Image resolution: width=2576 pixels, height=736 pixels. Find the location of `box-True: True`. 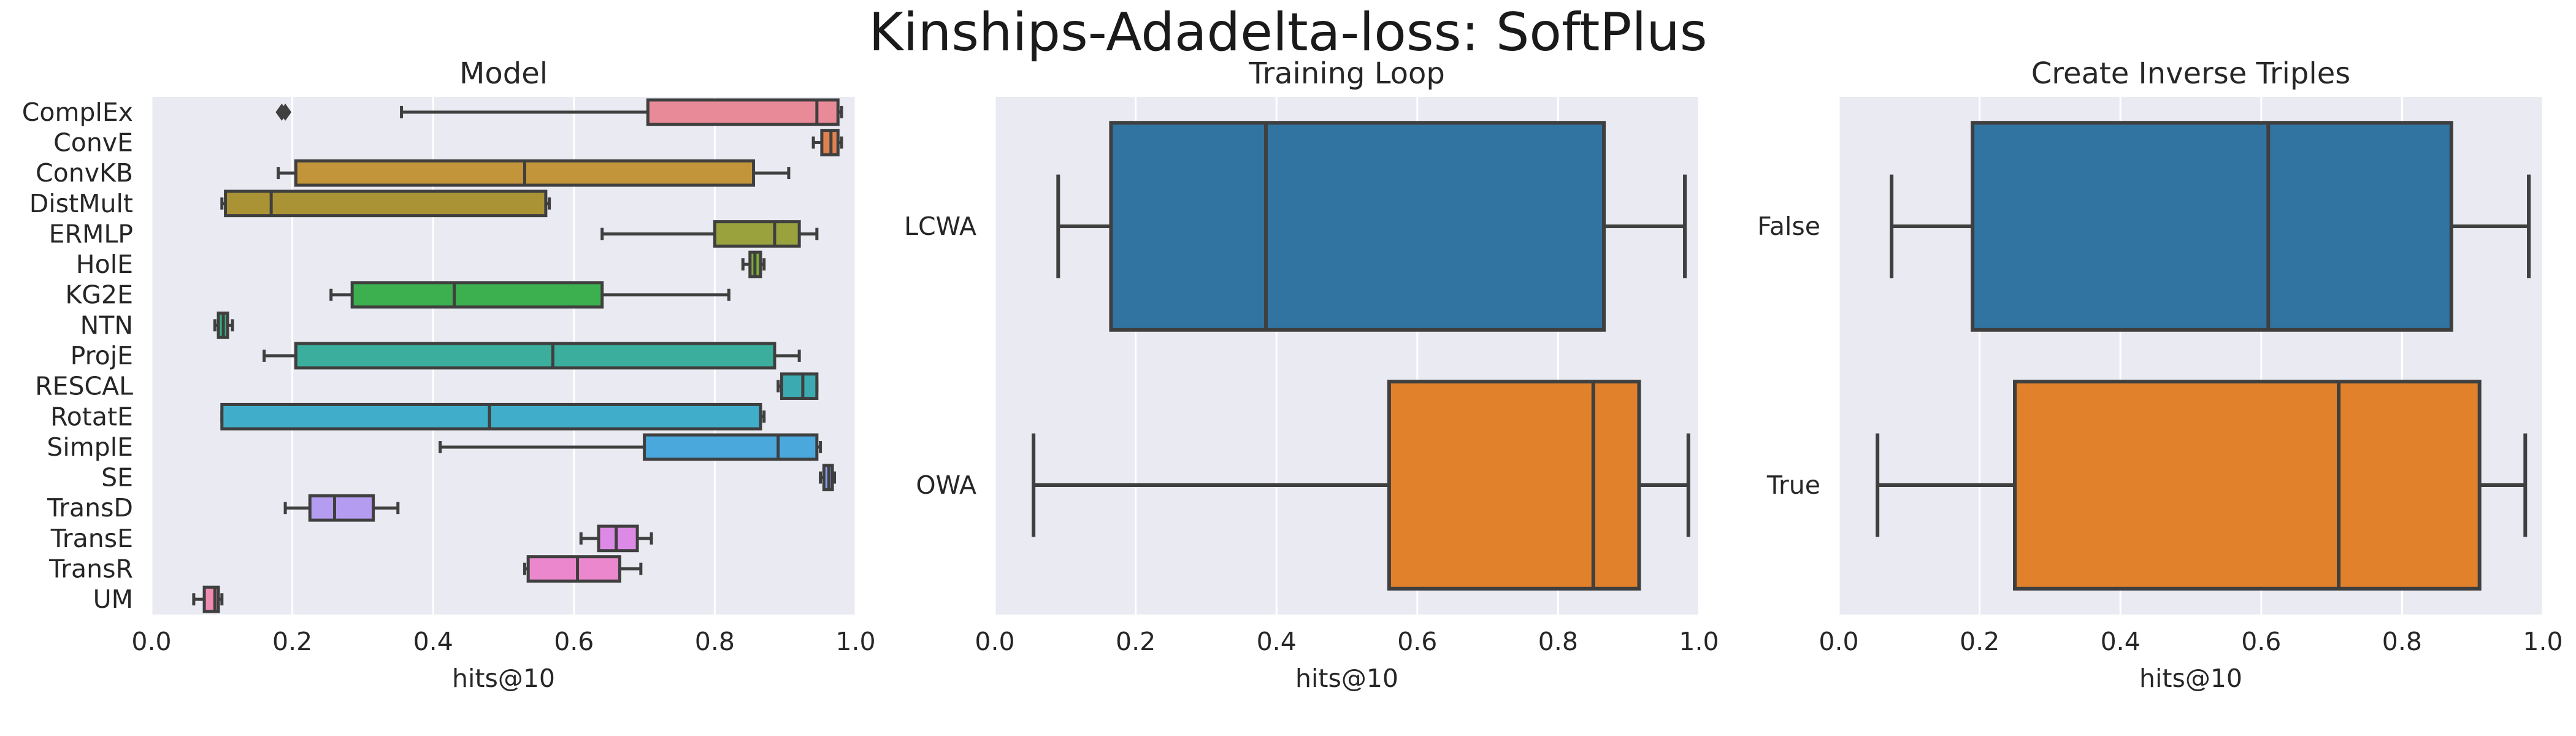

box-True: True is located at coordinates (2147, 485).